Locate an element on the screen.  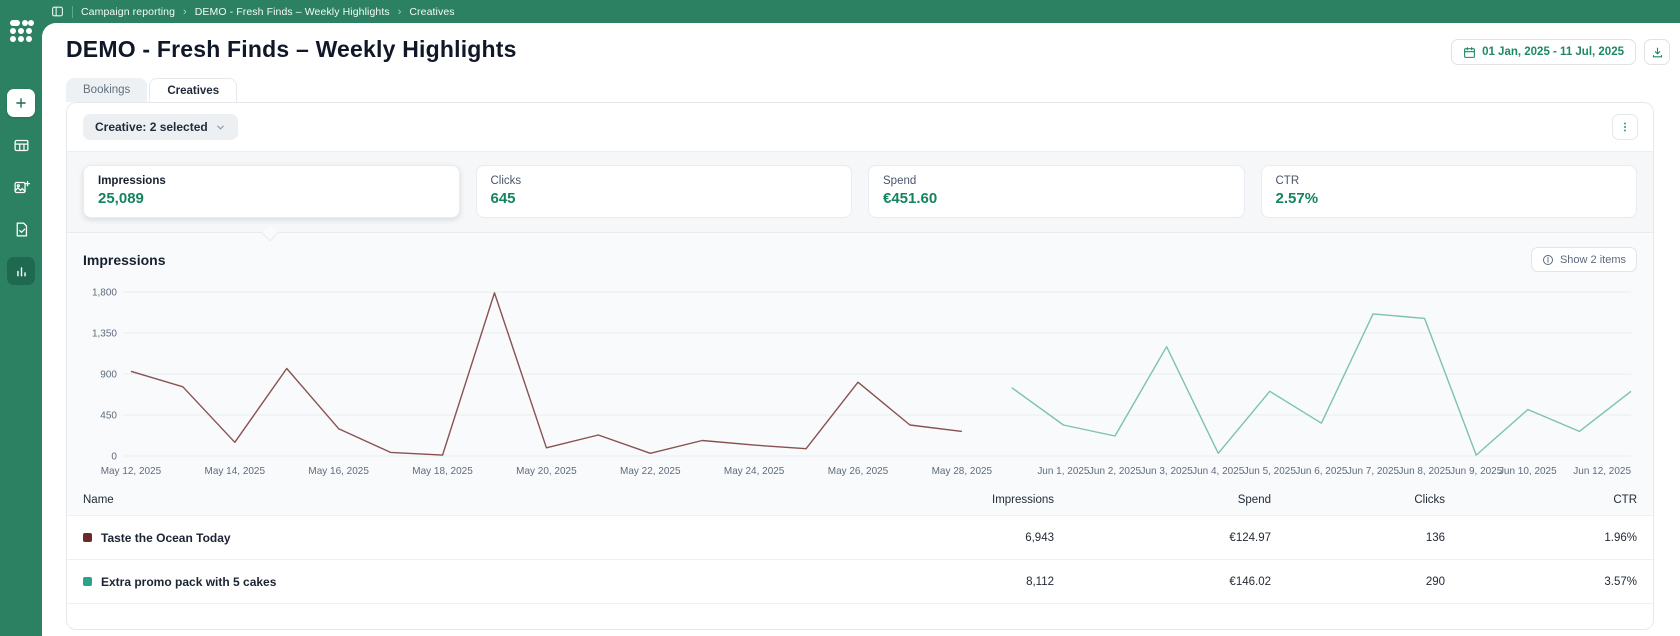
x-axis-tick-label: Jun 7, 2025 is located at coordinates (1373, 471).